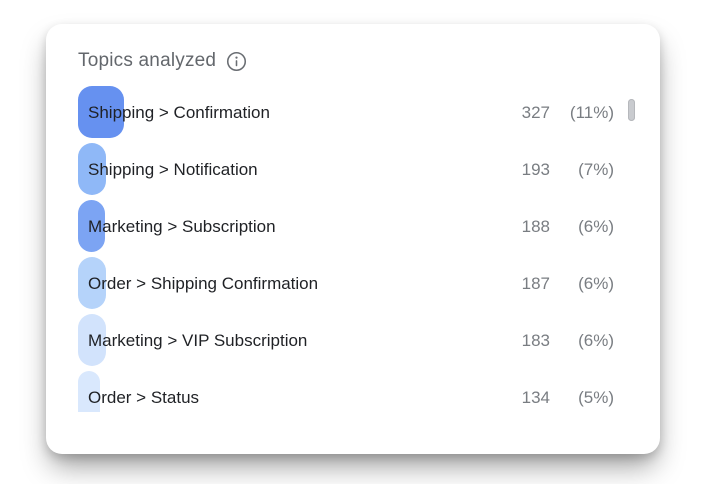  What do you see at coordinates (179, 112) in the screenshot?
I see `topic-label: Shipping > Confirmation` at bounding box center [179, 112].